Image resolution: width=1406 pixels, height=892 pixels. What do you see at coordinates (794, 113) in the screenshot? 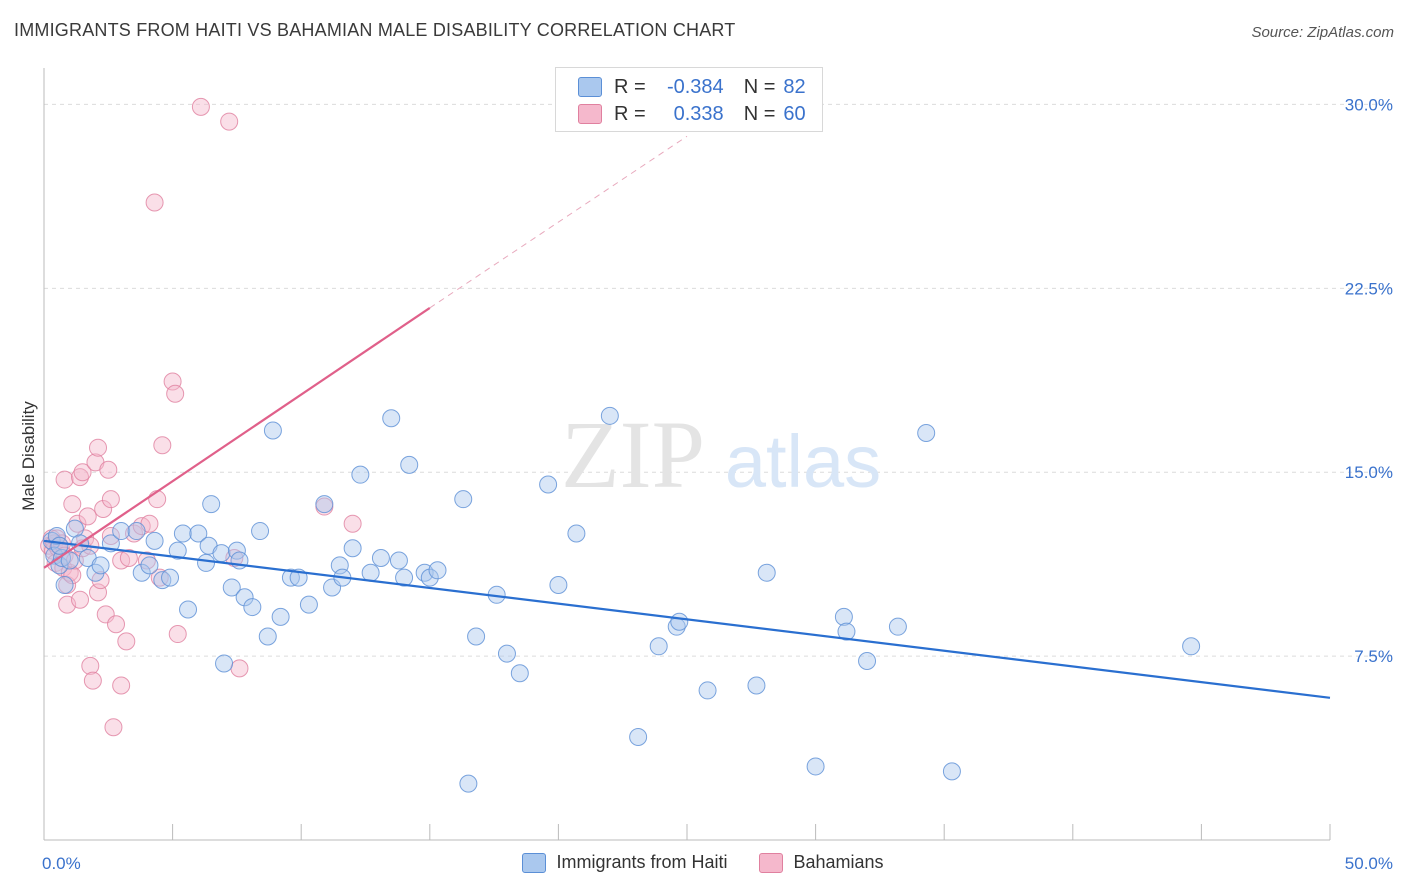
I see `n-value: 60` at bounding box center [794, 113].